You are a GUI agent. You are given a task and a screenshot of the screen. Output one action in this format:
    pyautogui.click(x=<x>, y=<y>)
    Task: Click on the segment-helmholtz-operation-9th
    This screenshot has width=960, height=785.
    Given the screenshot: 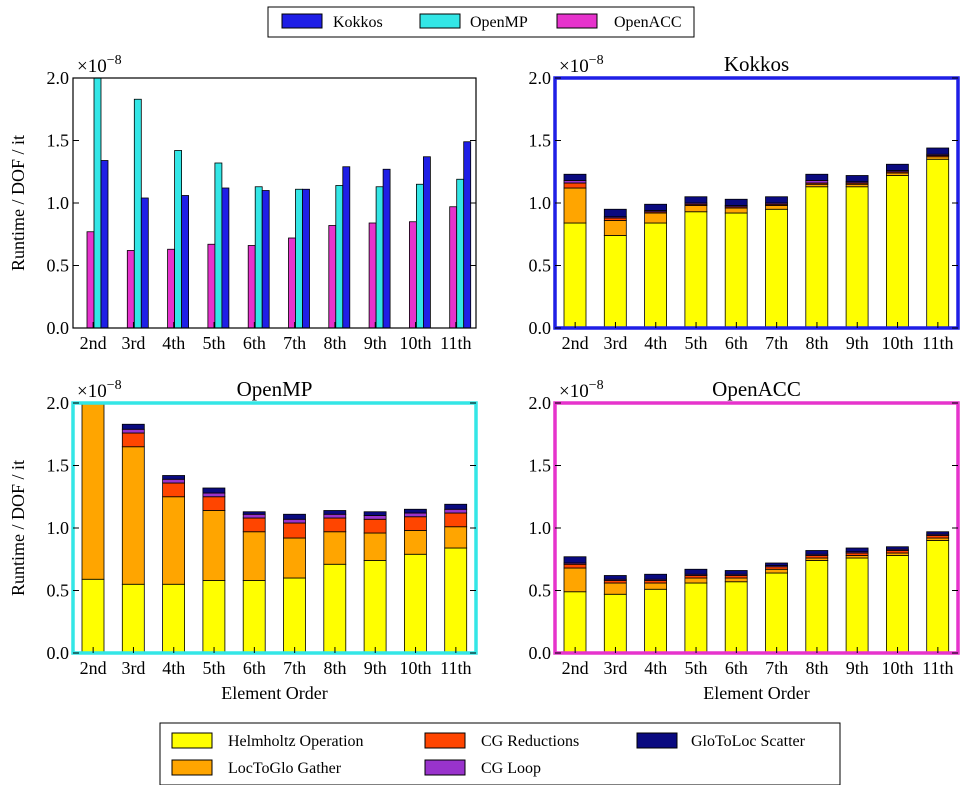 What is the action you would take?
    pyautogui.click(x=375, y=607)
    